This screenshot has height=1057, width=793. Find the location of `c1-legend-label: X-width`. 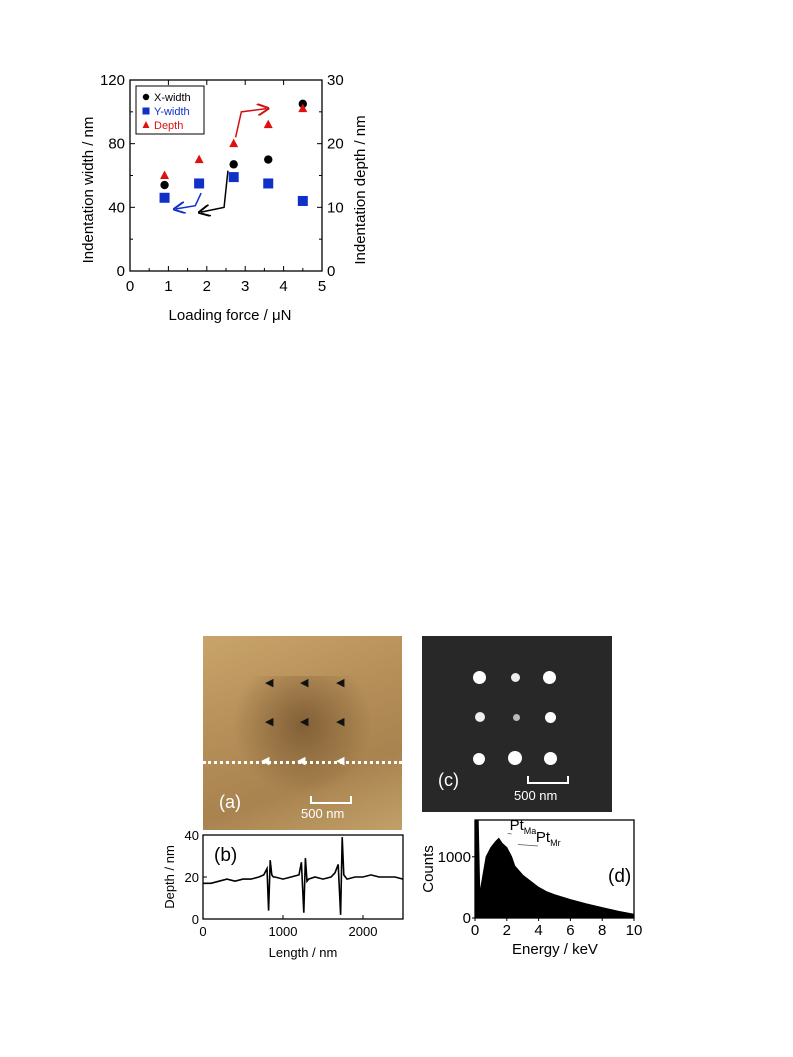

c1-legend-label: X-width is located at coordinates (172, 98).